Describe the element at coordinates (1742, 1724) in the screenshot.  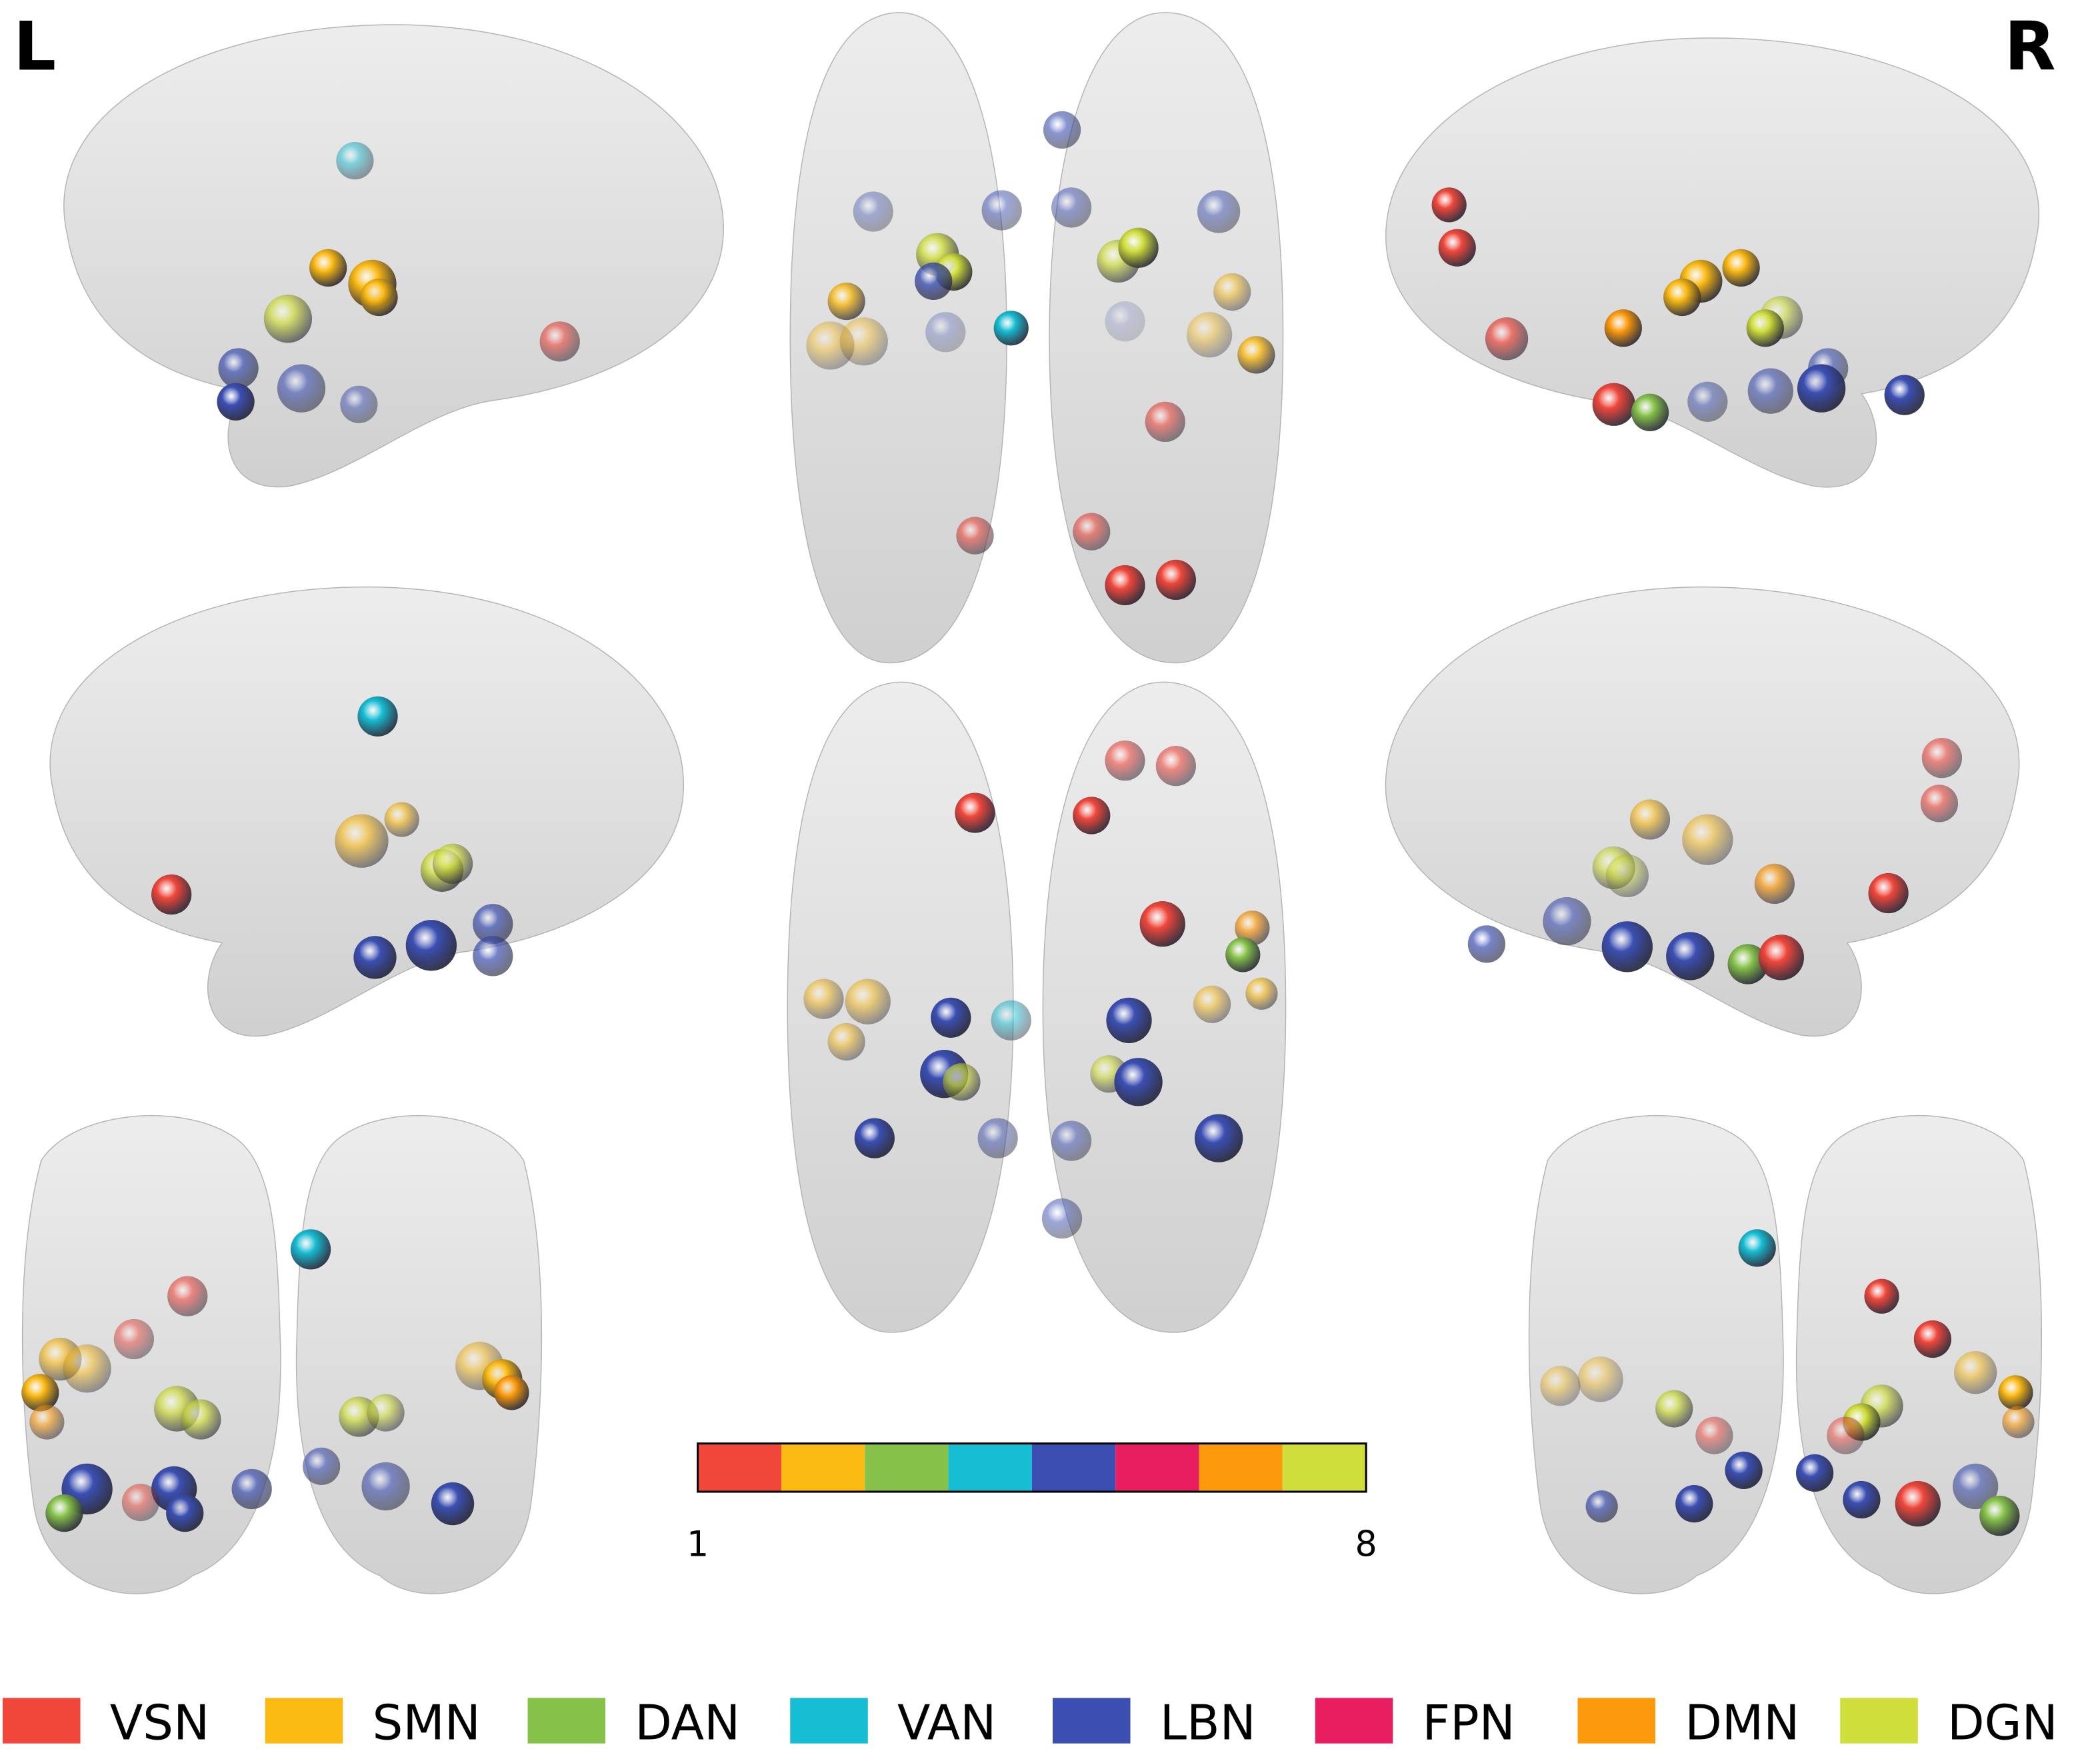
I see `legend-label: DMN` at that location.